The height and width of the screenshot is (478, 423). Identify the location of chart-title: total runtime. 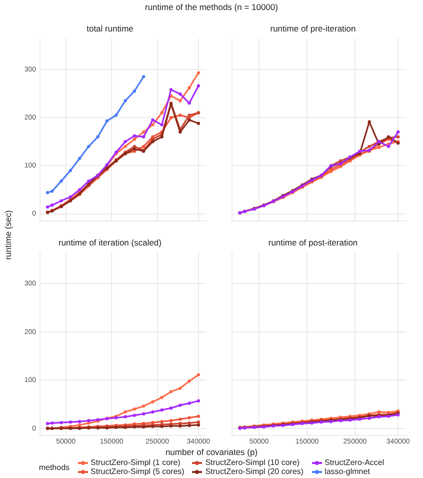
(110, 28).